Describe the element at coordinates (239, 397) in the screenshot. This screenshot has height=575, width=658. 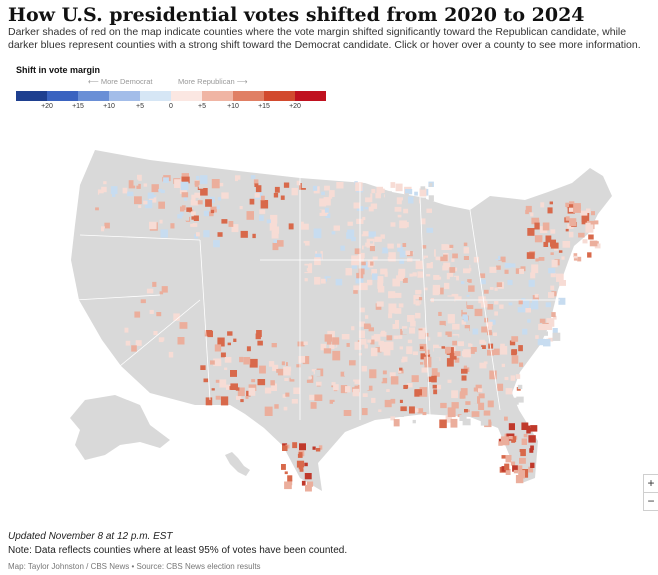
I see `county-southwest` at that location.